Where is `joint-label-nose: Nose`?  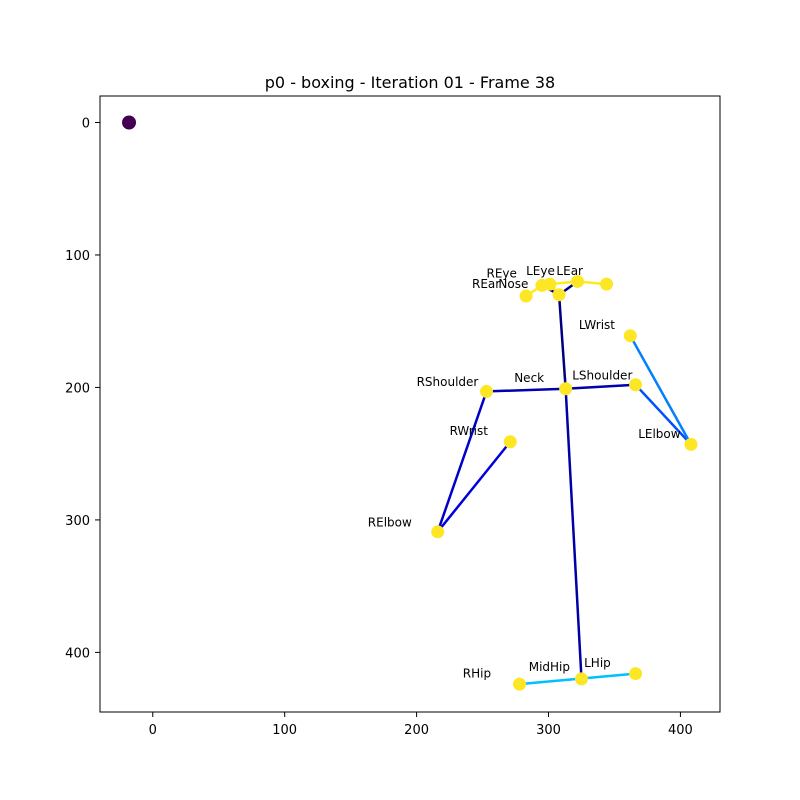
joint-label-nose: Nose is located at coordinates (513, 284).